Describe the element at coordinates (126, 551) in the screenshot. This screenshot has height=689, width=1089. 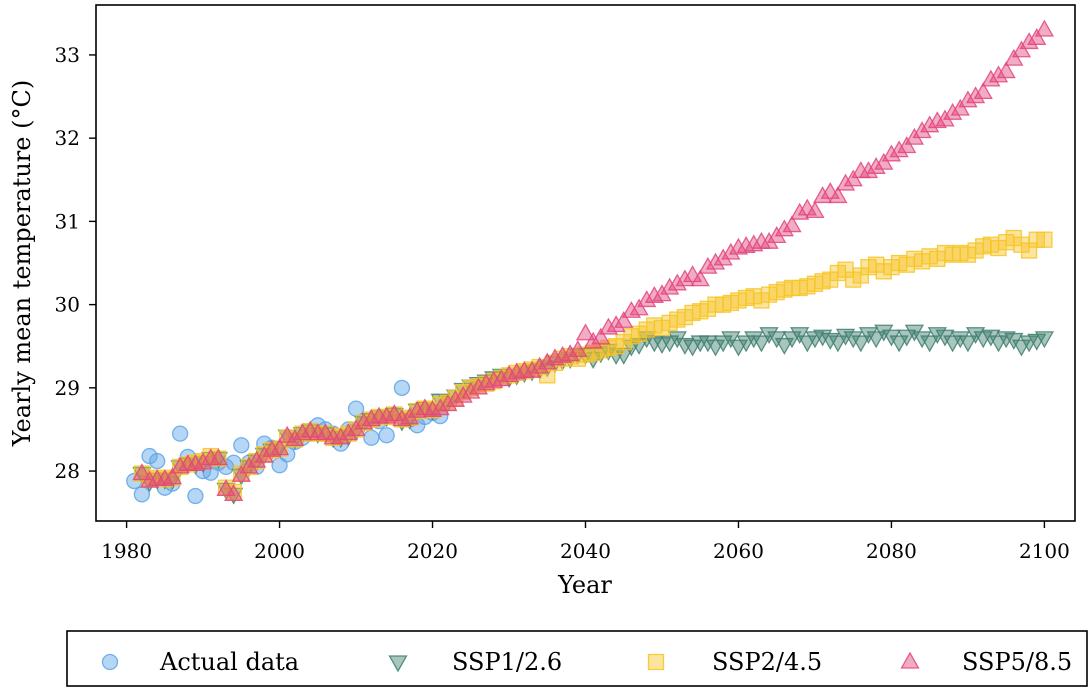
I see `x-tick-label: 1980` at that location.